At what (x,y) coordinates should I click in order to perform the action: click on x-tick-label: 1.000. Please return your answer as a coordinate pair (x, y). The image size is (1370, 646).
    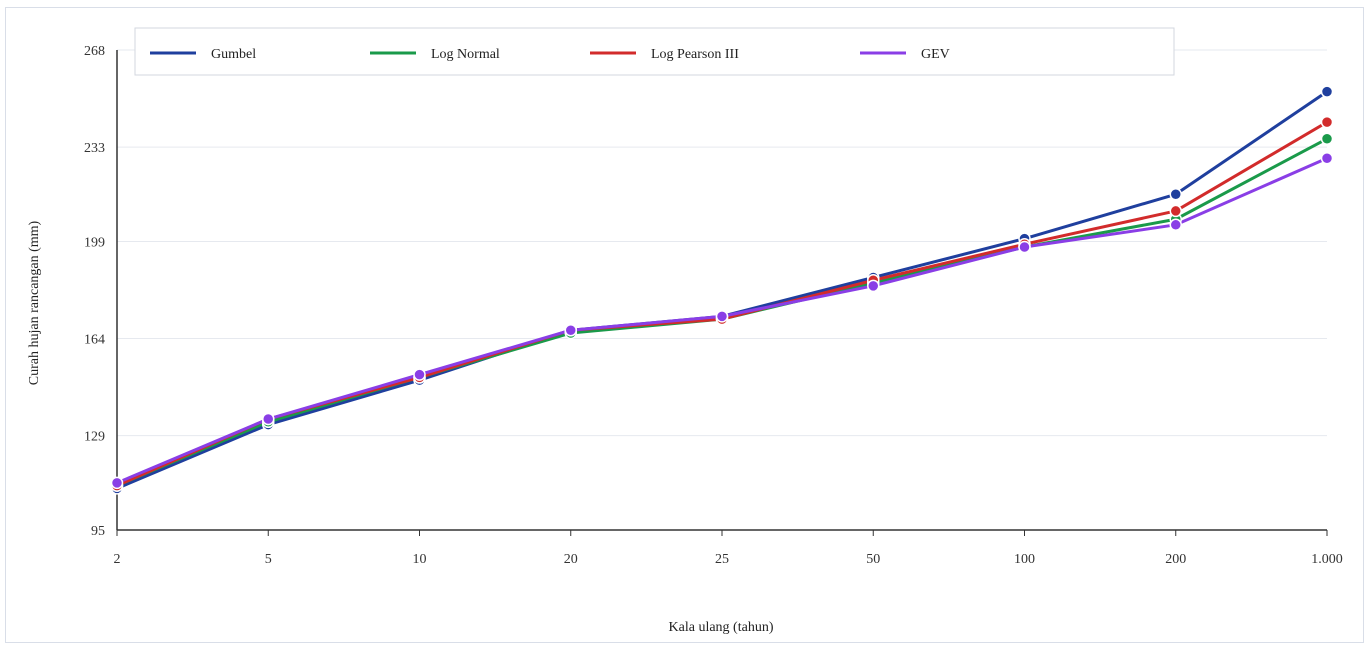
    Looking at the image, I should click on (1327, 559).